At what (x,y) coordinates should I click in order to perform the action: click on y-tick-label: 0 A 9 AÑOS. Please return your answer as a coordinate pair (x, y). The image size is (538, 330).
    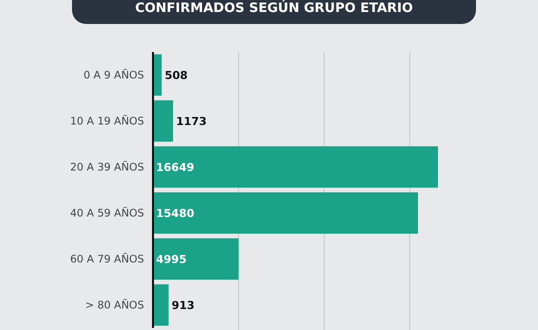
    Looking at the image, I should click on (113, 75).